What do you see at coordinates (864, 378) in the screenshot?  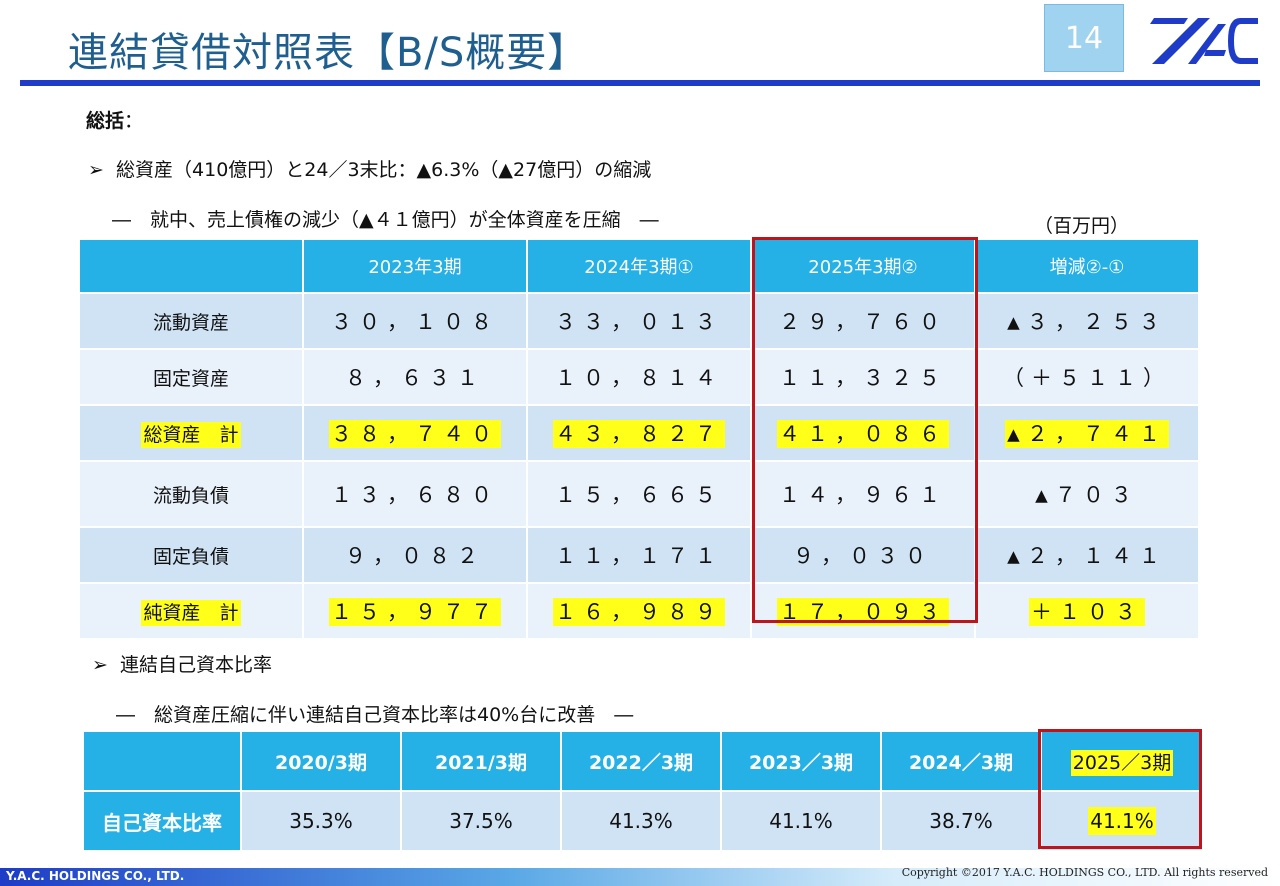 I see `cell: １１，３２５` at bounding box center [864, 378].